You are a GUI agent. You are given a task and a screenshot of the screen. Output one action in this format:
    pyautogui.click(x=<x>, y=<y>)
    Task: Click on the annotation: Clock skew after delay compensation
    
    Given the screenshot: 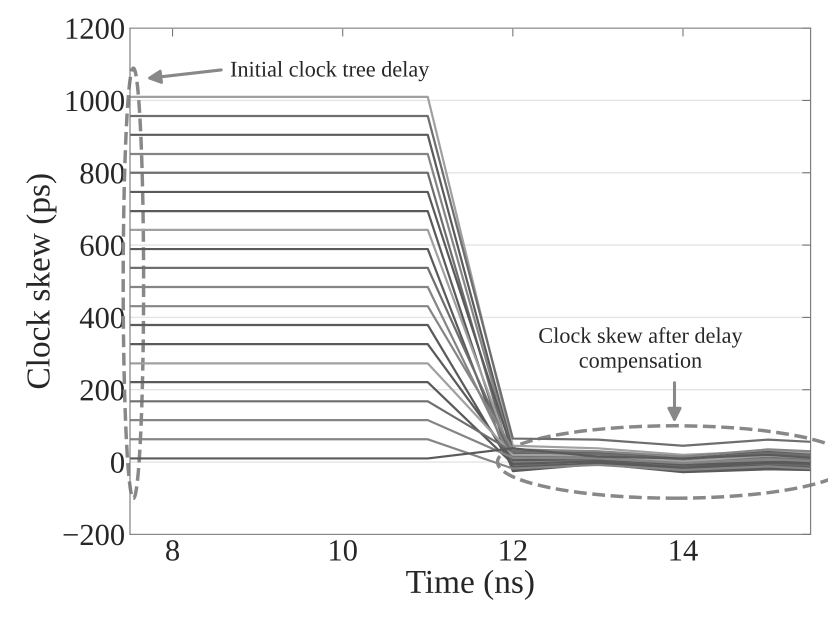 What is the action you would take?
    pyautogui.click(x=640, y=349)
    